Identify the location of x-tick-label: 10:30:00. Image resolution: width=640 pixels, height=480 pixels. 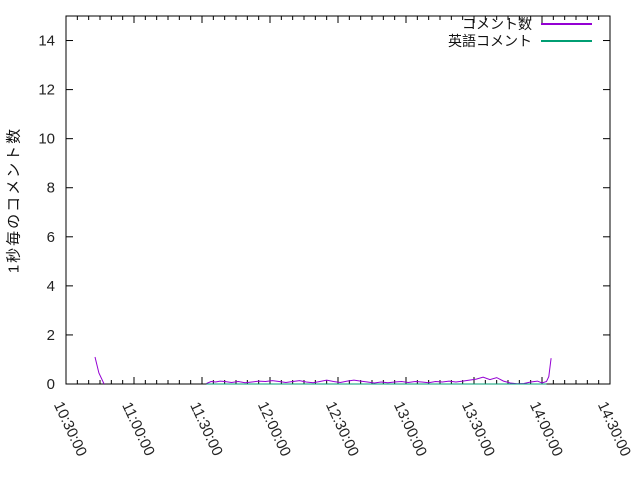
(70, 429).